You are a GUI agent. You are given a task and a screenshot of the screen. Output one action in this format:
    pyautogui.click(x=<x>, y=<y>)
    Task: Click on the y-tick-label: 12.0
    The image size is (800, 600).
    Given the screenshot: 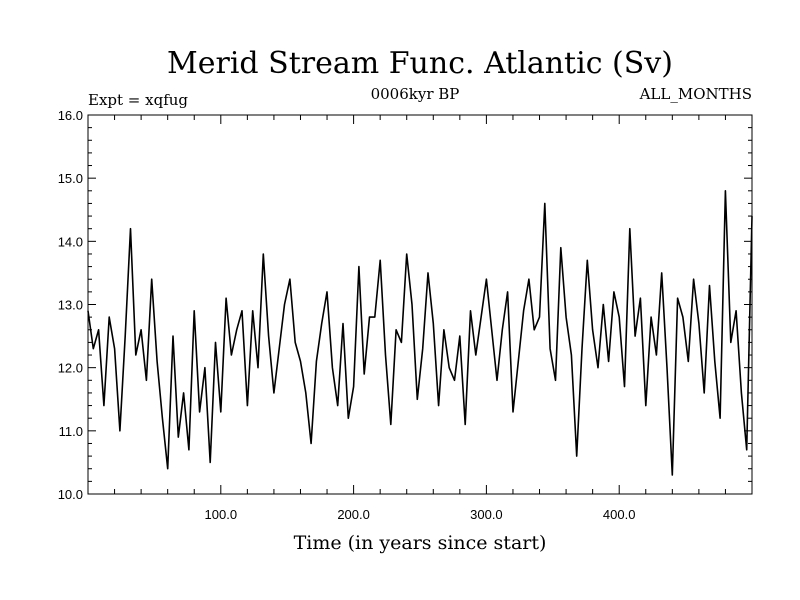 What is the action you would take?
    pyautogui.click(x=70, y=368)
    